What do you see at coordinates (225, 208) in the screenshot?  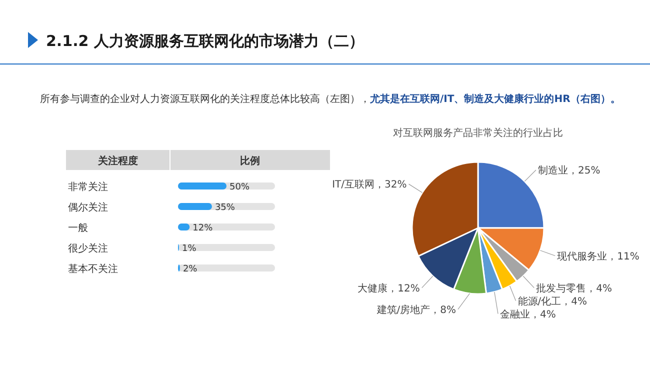 I see `data-label: 35%` at bounding box center [225, 208].